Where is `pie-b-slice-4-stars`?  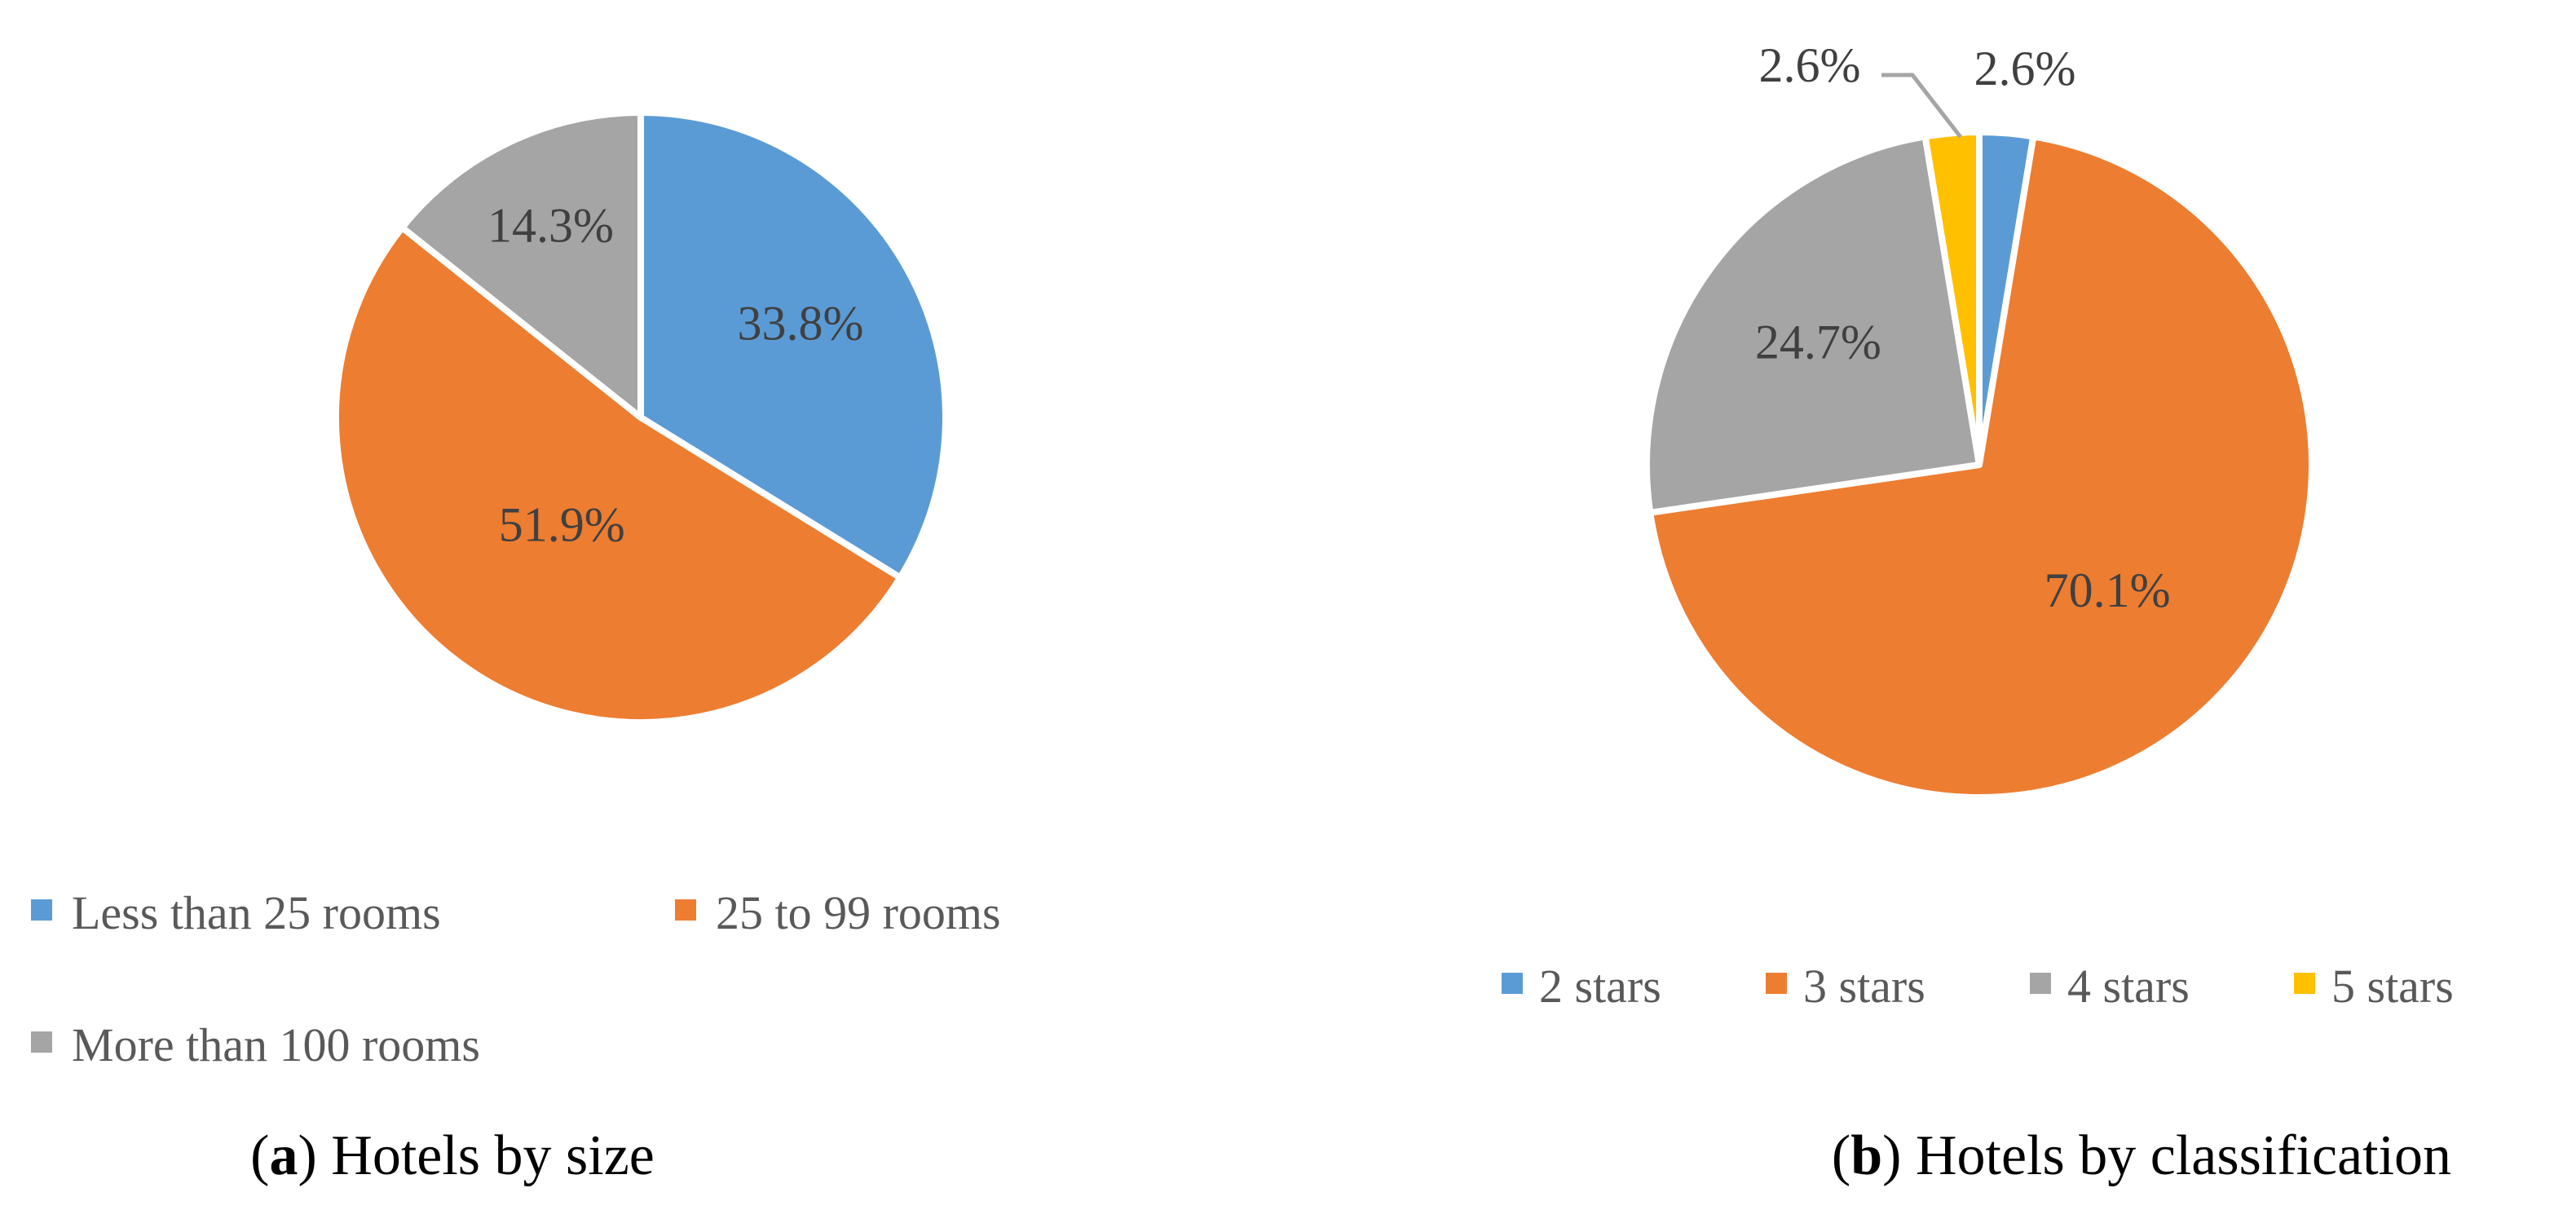 pie-b-slice-4-stars is located at coordinates (1813, 324).